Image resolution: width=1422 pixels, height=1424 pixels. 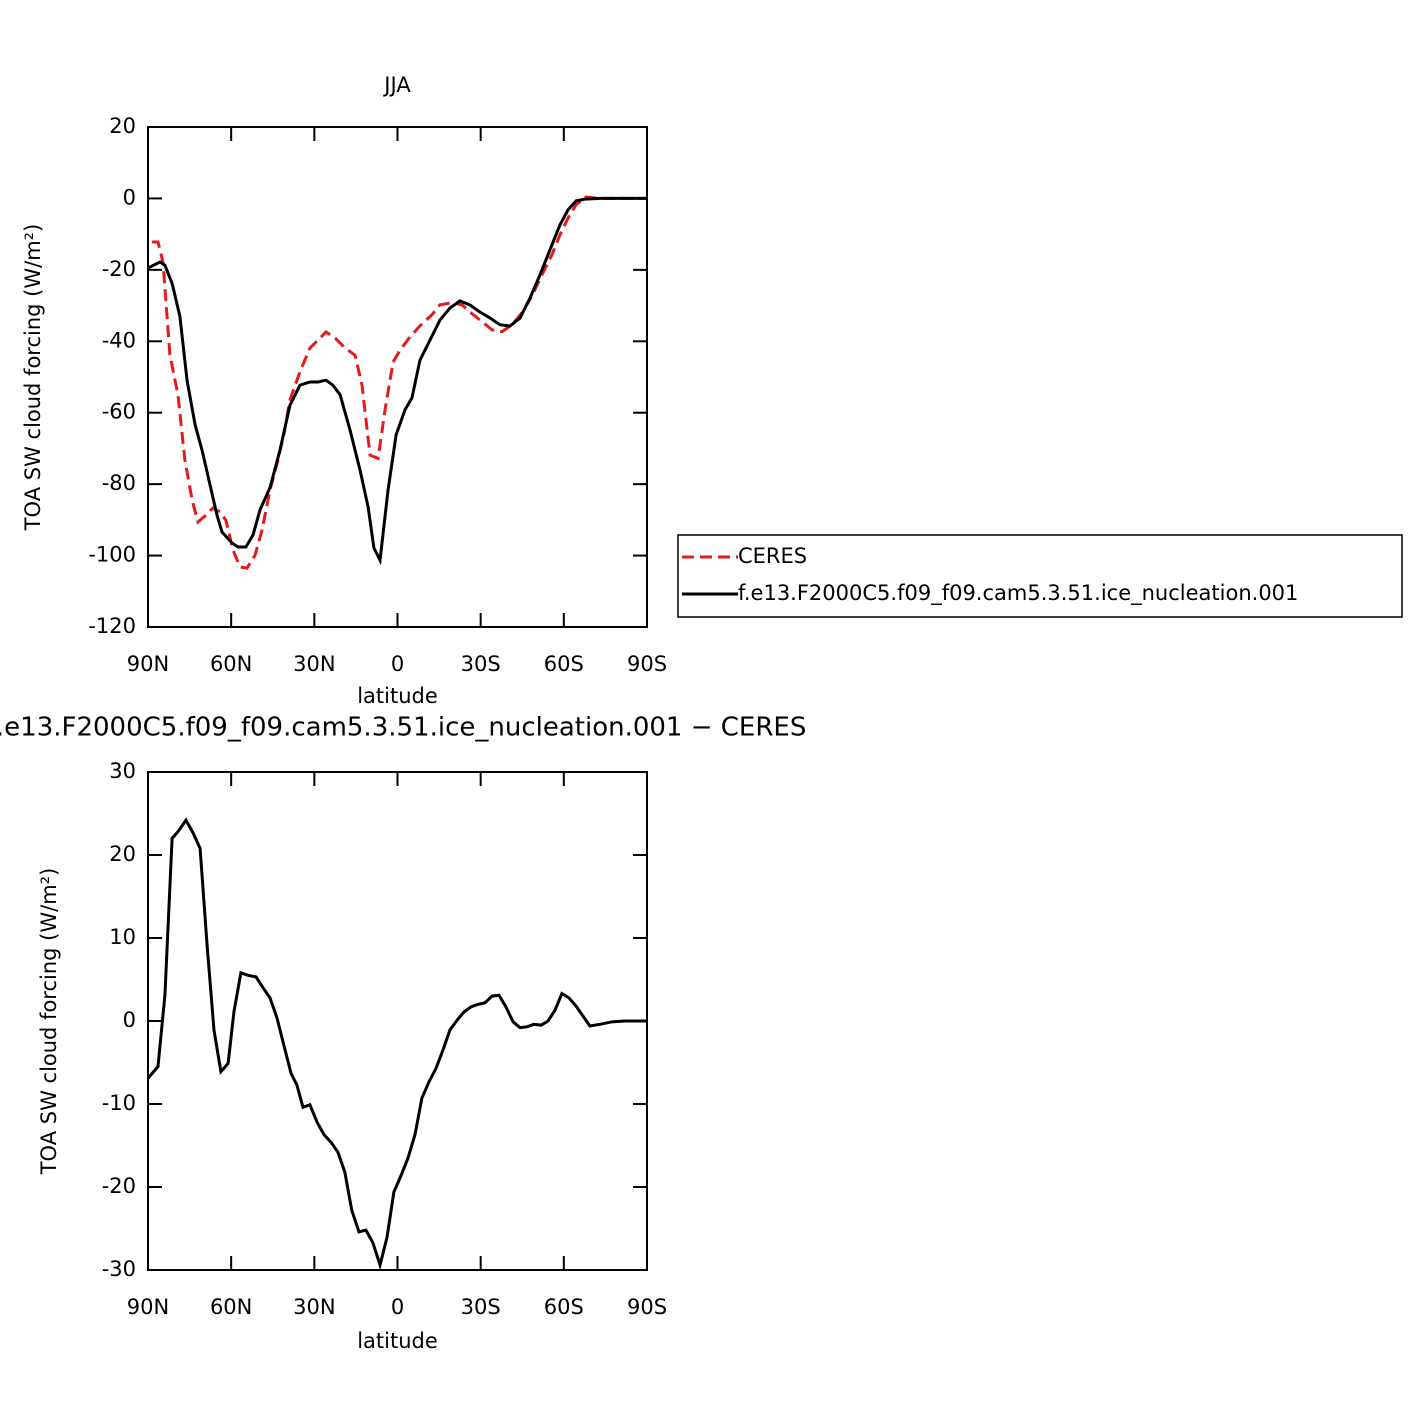 I want to click on legend-label: CERES, so click(x=772, y=556).